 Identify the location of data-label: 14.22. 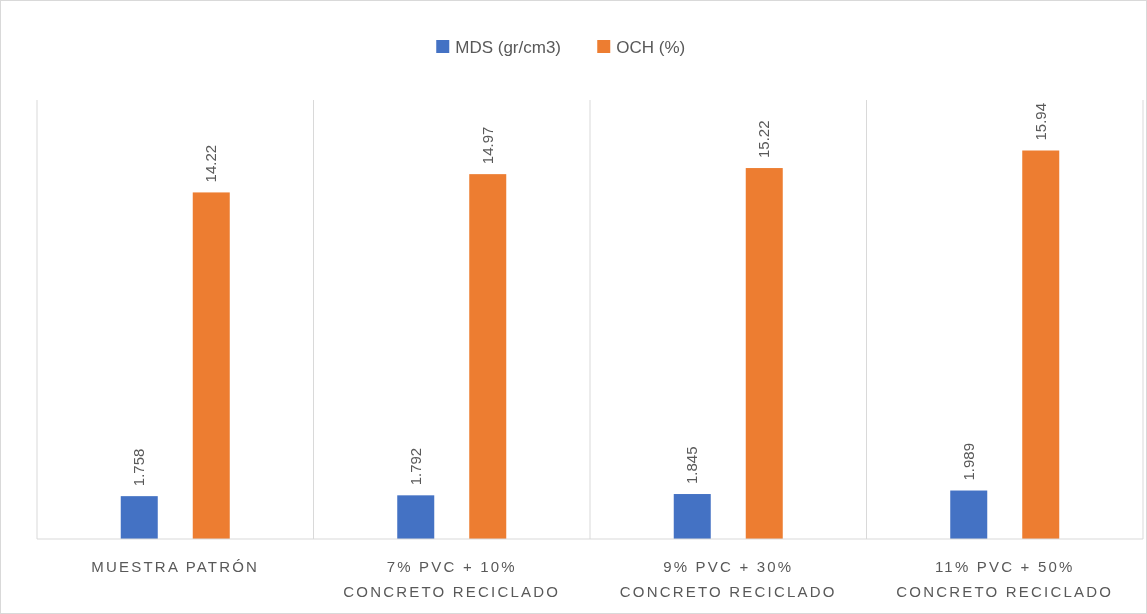
(211, 163).